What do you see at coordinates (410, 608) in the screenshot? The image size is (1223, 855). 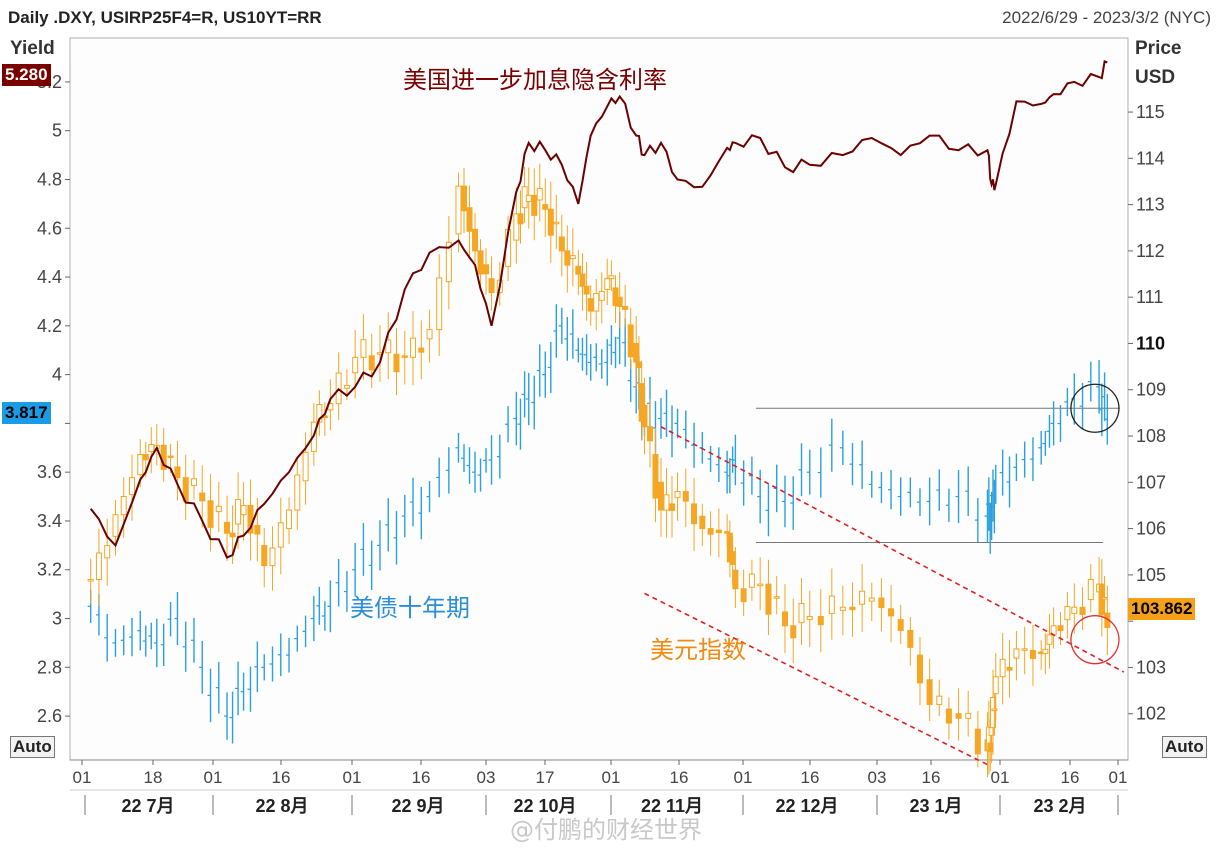 I see `yield-annotation: 美债十年期` at bounding box center [410, 608].